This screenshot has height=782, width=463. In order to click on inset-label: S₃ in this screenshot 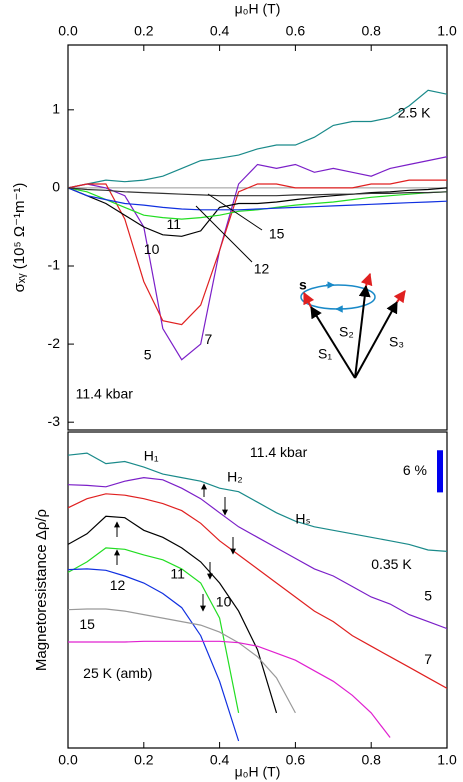, I will do `click(396, 342)`.